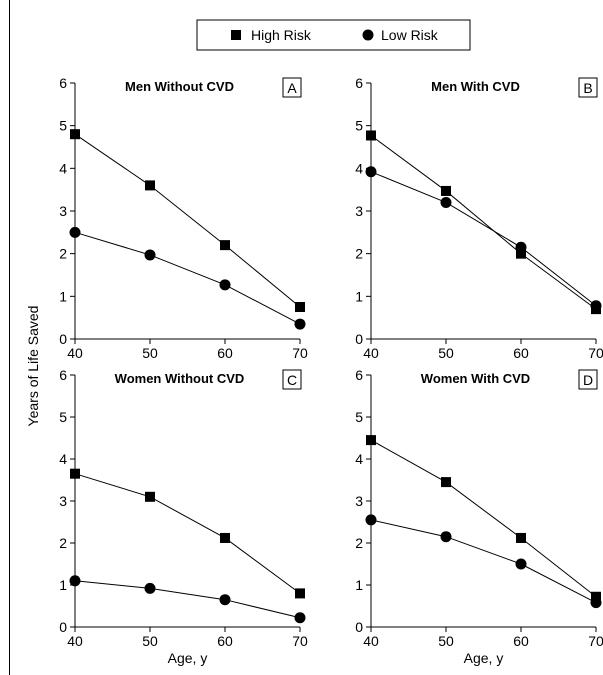  What do you see at coordinates (179, 86) in the screenshot?
I see `panel-title: Men Without CVD` at bounding box center [179, 86].